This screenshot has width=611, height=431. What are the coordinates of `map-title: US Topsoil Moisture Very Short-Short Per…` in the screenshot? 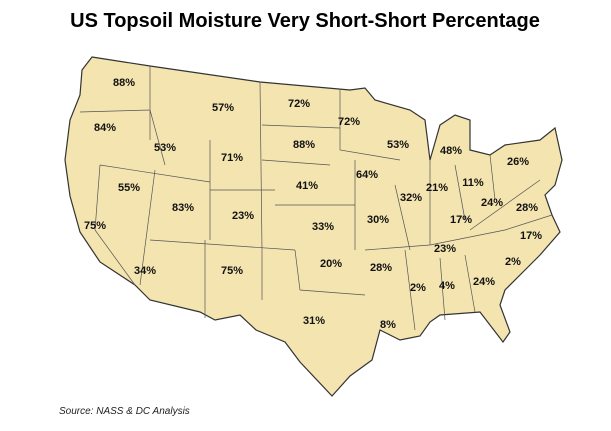 It's located at (305, 21).